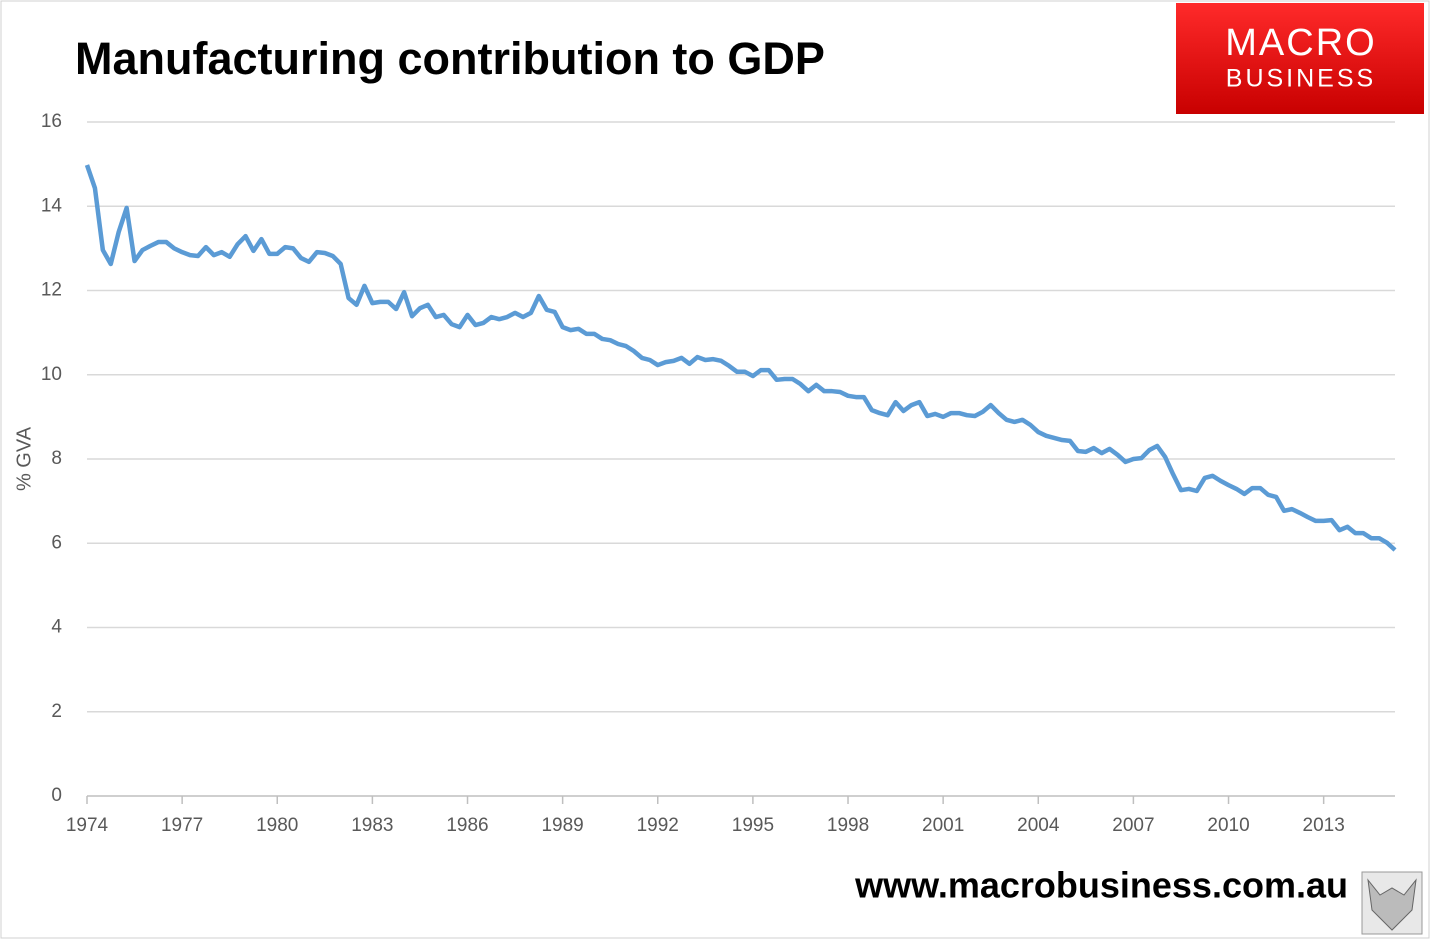  I want to click on x-tick-label: 2004, so click(1038, 825).